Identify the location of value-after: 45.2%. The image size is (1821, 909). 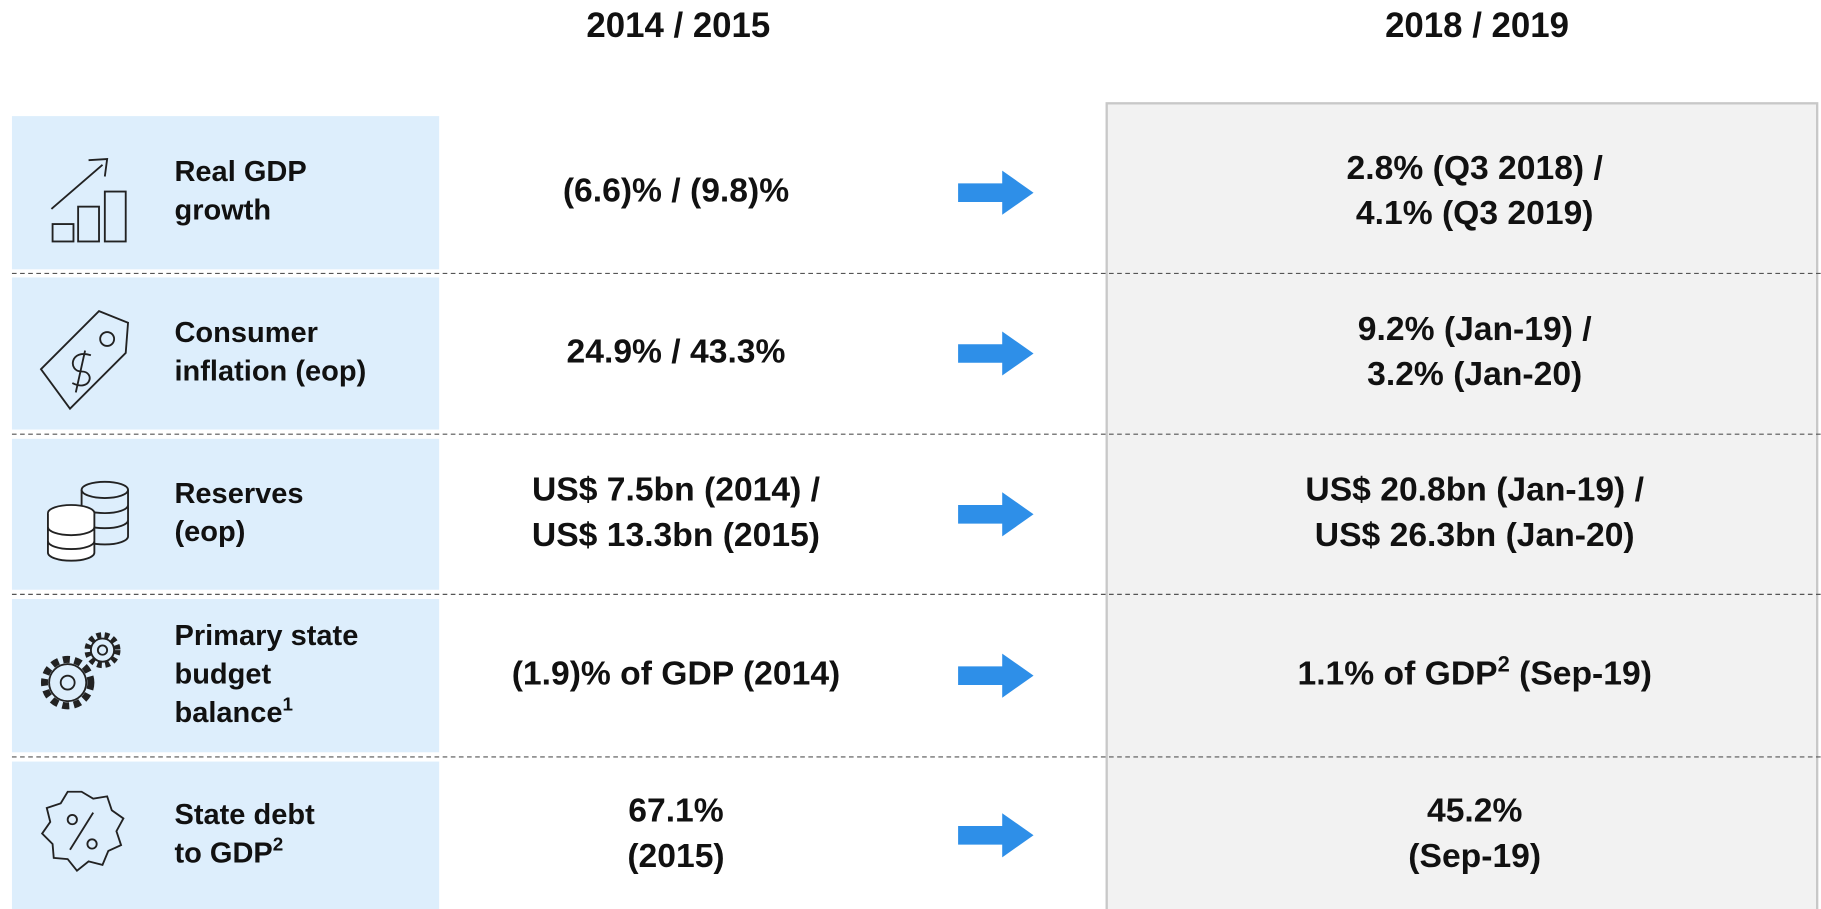
(1475, 811).